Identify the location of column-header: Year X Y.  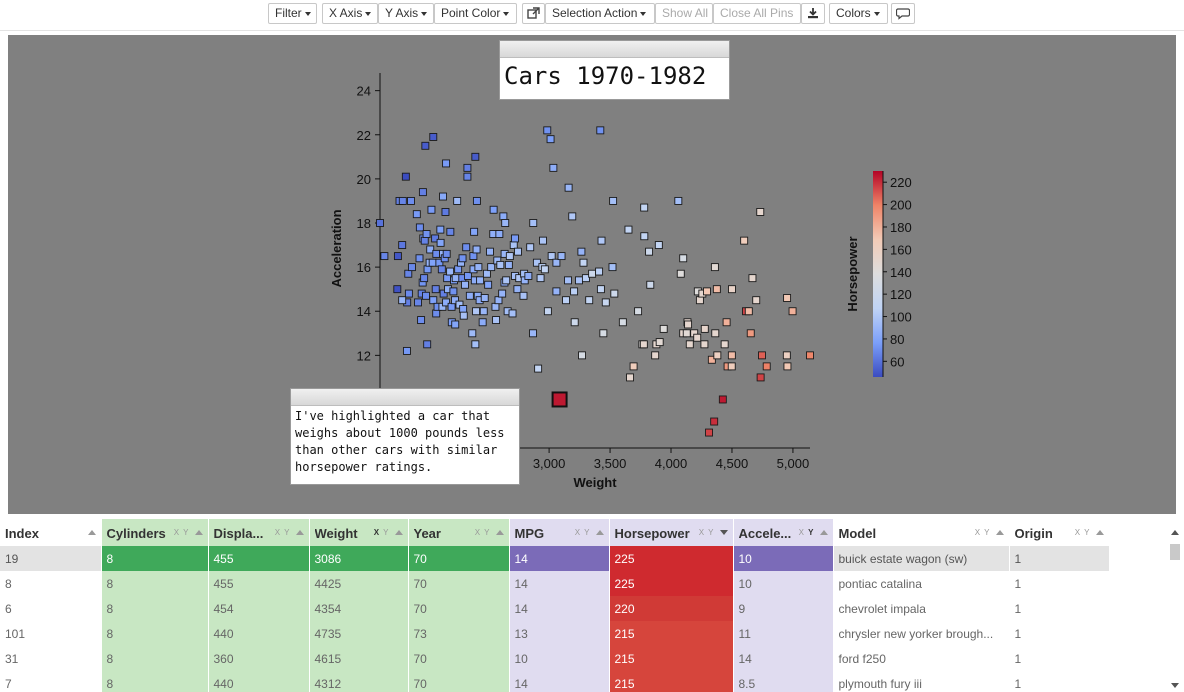
(459, 532).